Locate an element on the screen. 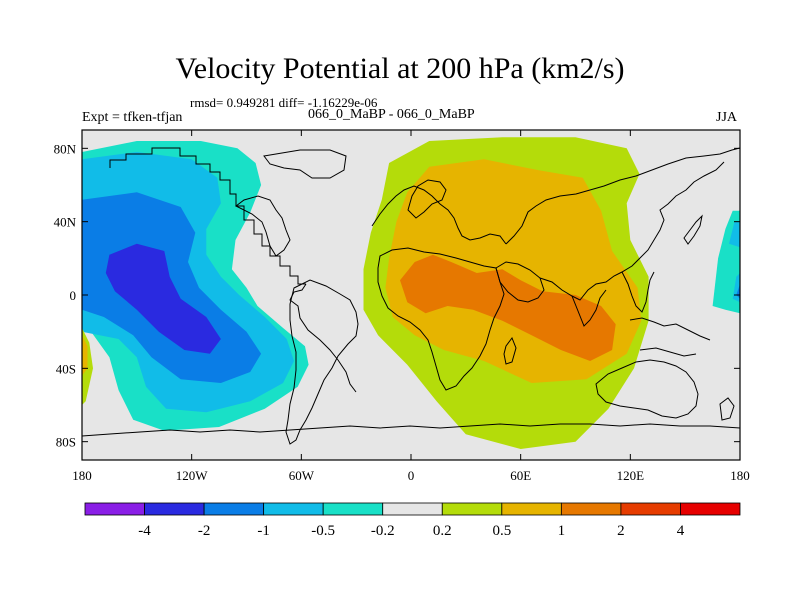 The image size is (800, 600). coastline-north-america is located at coordinates (207, 216).